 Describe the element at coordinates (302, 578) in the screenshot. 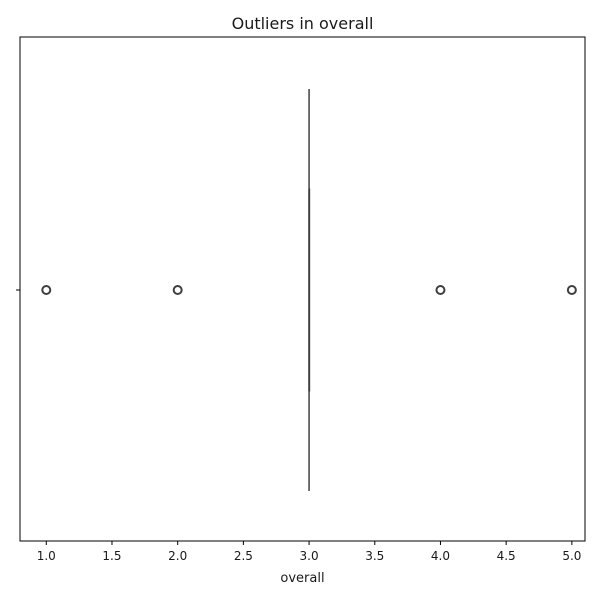

I see `x-axis-label: overall` at that location.